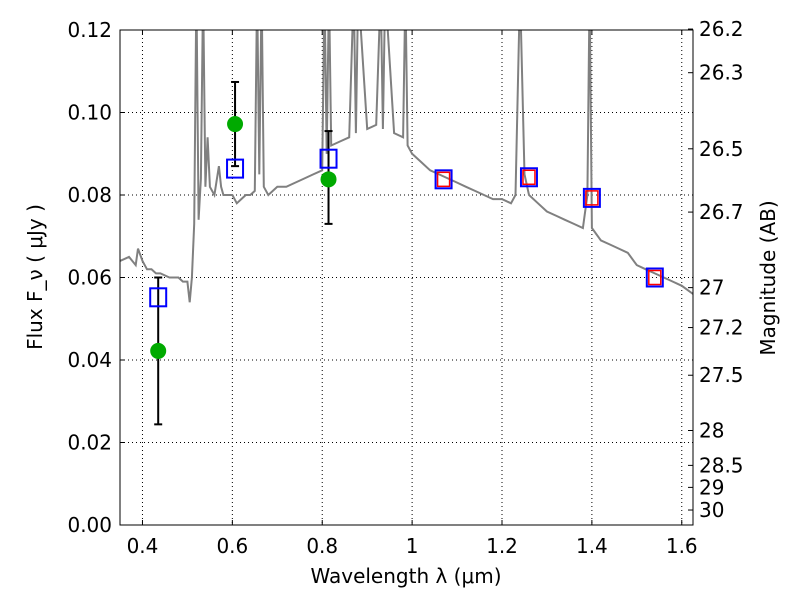 This screenshot has height=600, width=800. I want to click on magnitude-tick-label: 28.5, so click(721, 465).